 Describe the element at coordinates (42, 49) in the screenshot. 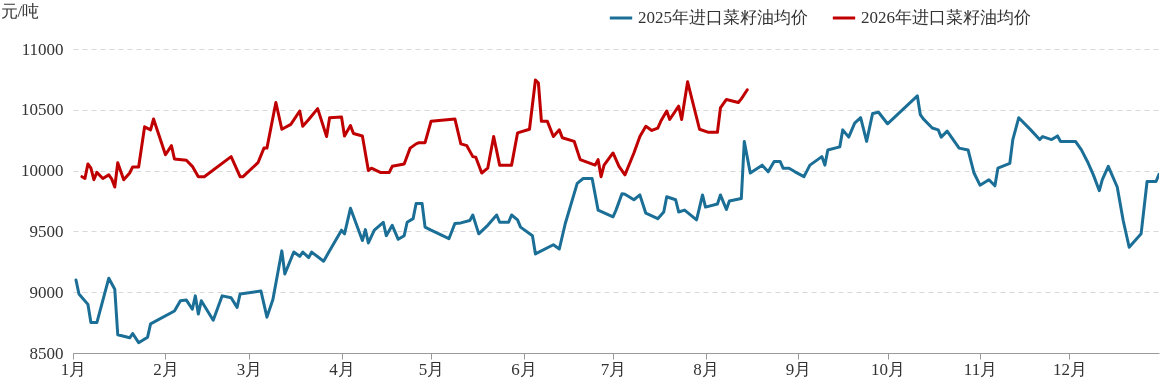

I see `y-tick-label: 11000` at that location.